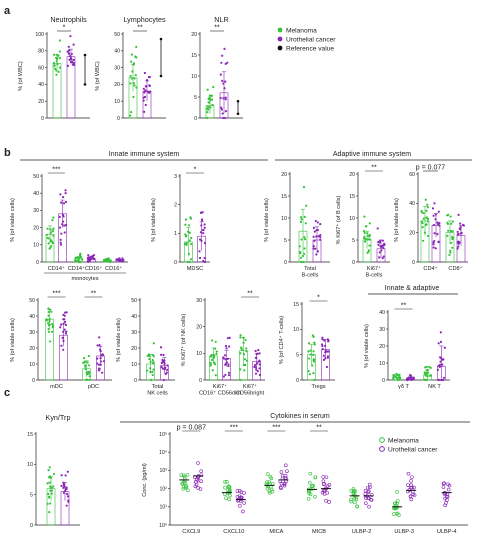 Image resolution: width=488 pixels, height=555 pixels. Describe the element at coordinates (53, 471) in the screenshot. I see `chart-kyn_trp: 0 5 10 15 Kyn/Trp` at that location.